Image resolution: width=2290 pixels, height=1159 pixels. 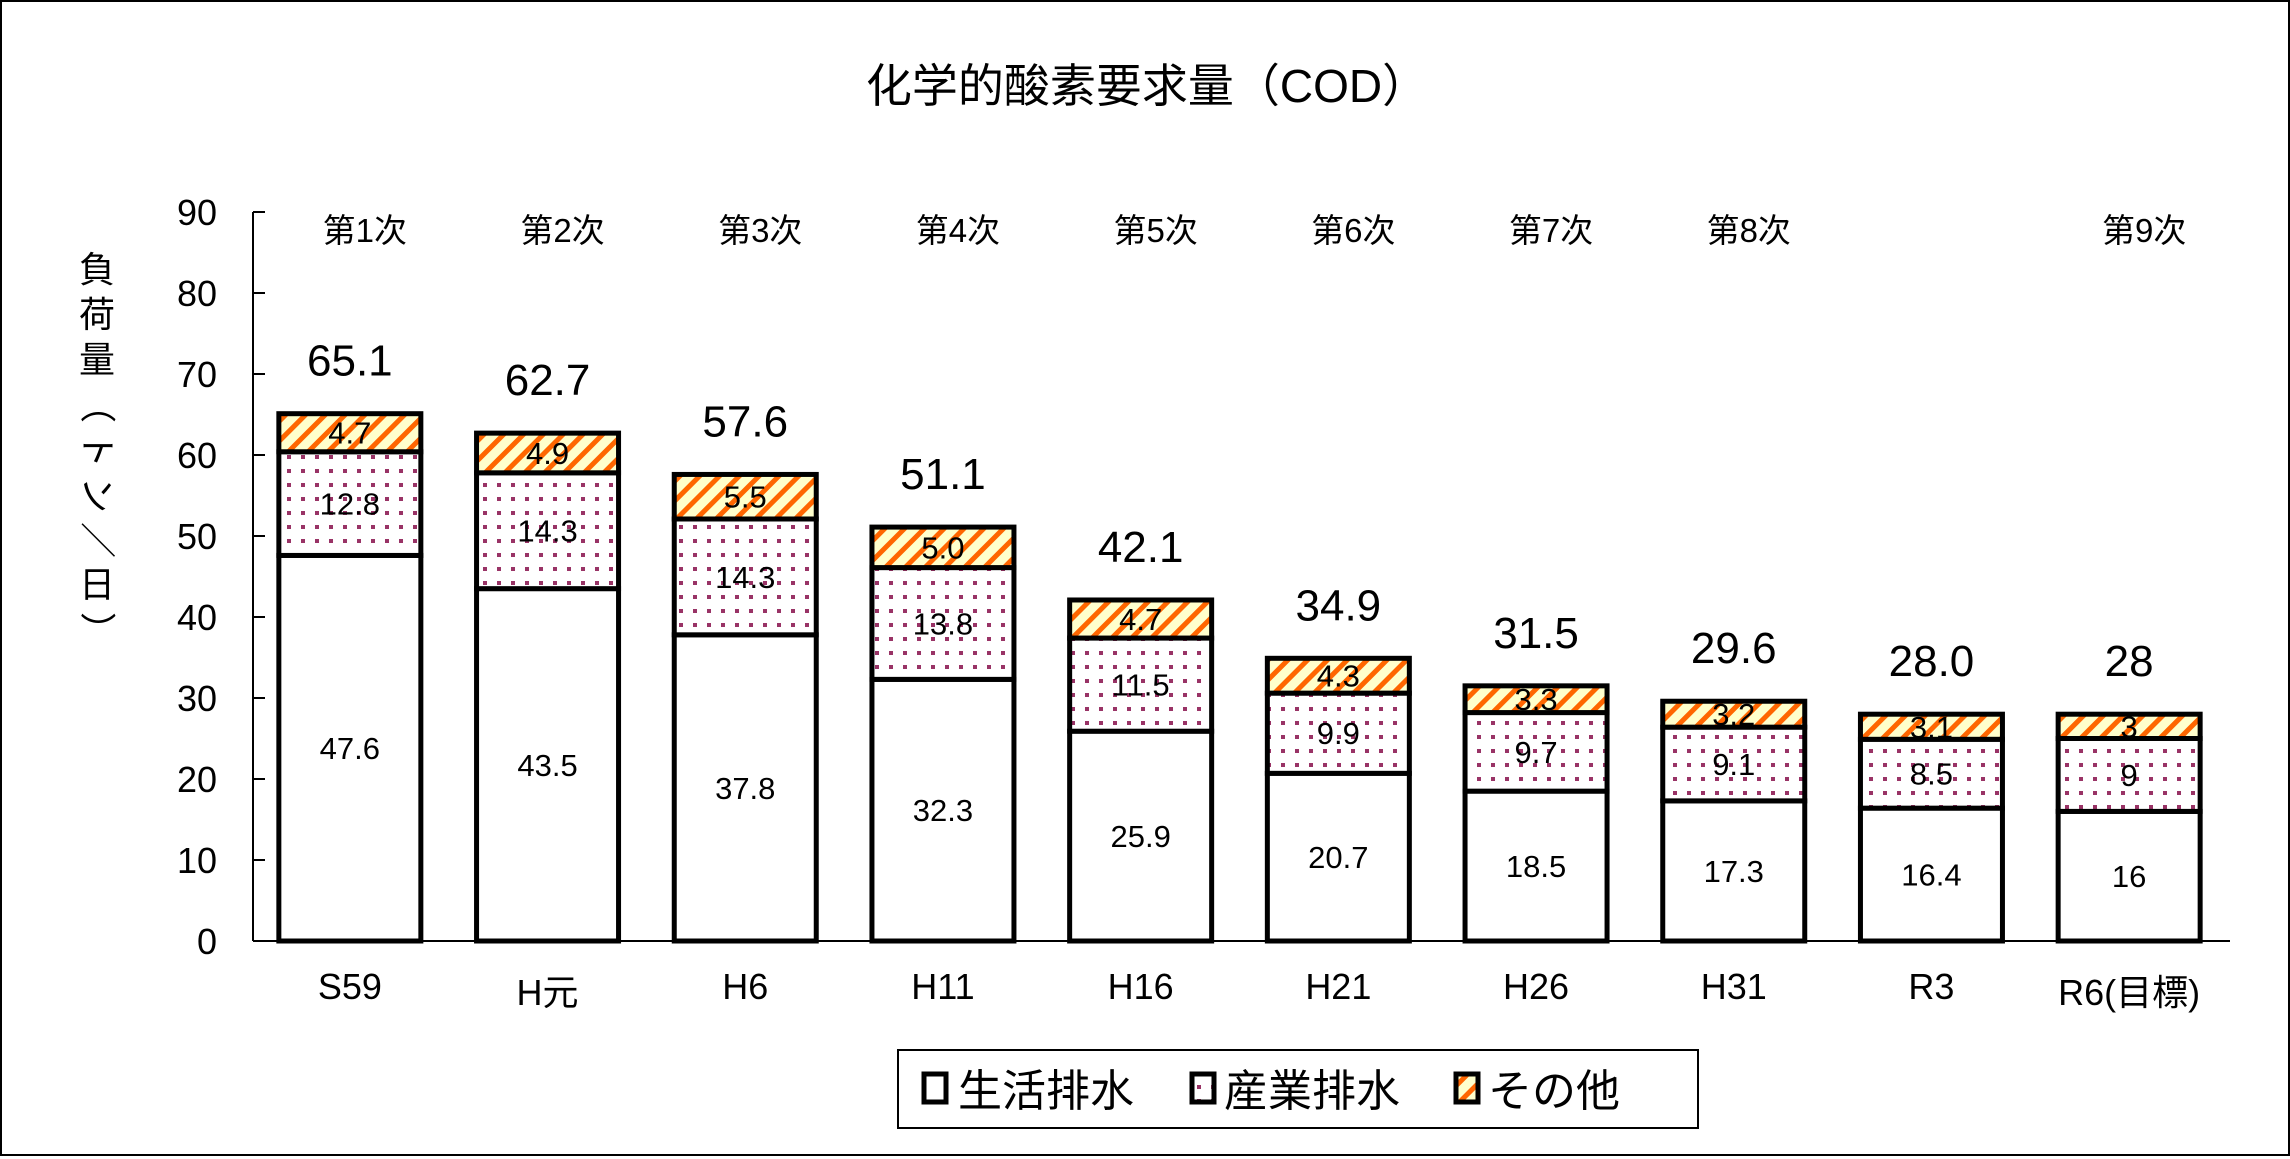 I want to click on period-label: 第6次, so click(x=1353, y=230).